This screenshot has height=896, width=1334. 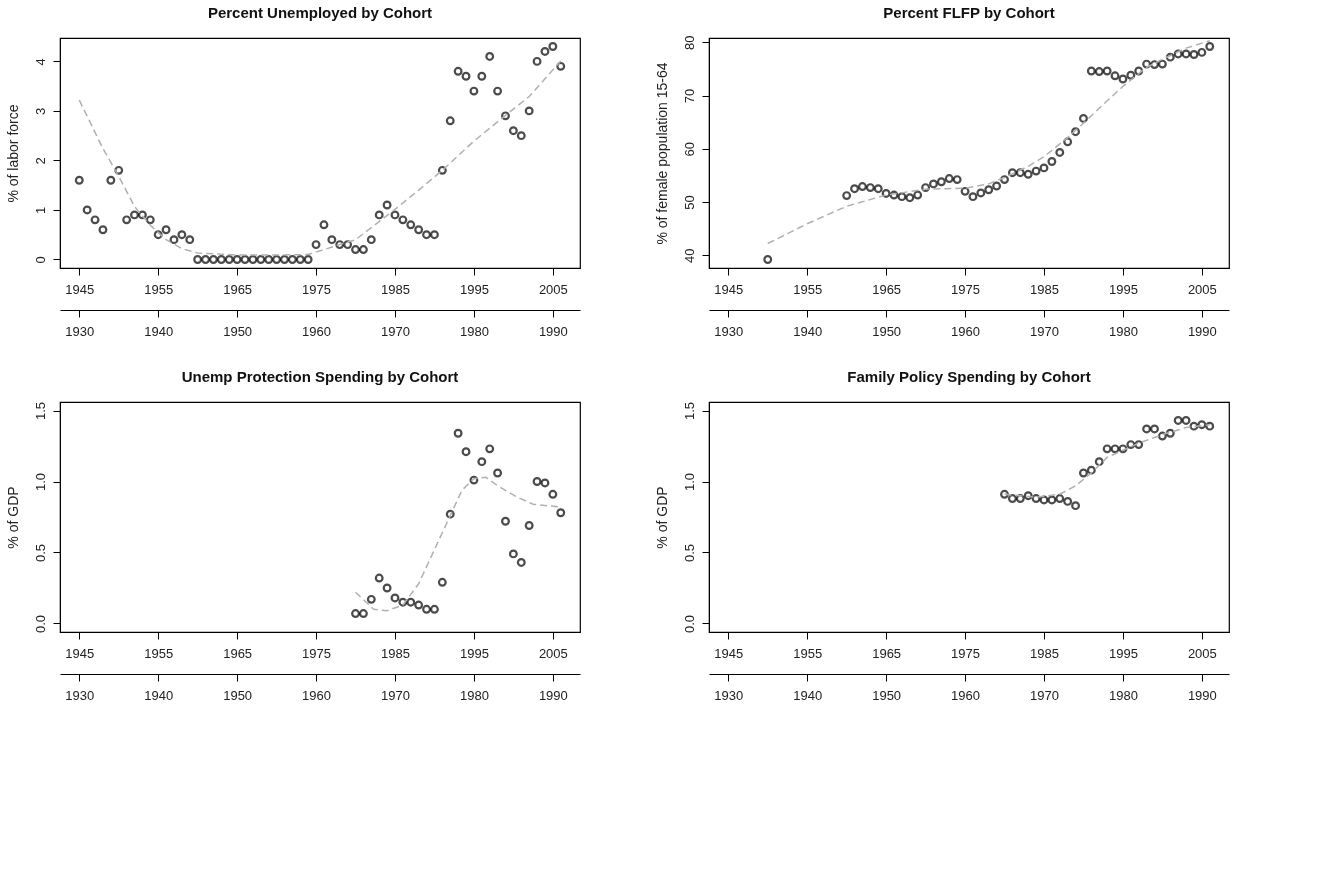 I want to click on y-tick-label: 3, so click(x=40, y=111).